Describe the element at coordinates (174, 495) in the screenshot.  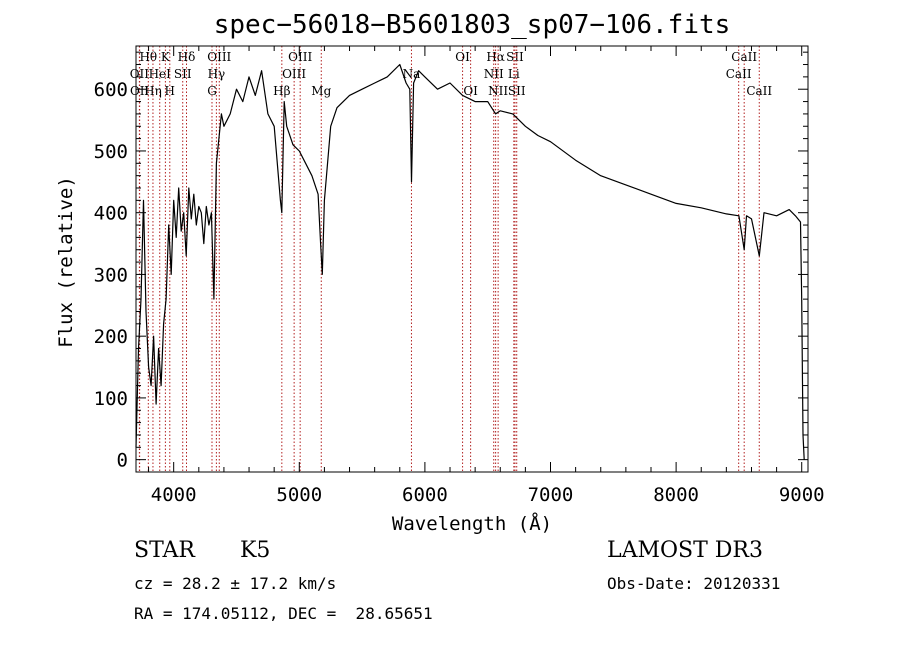
I see `x-tick-label-0: 4000` at that location.